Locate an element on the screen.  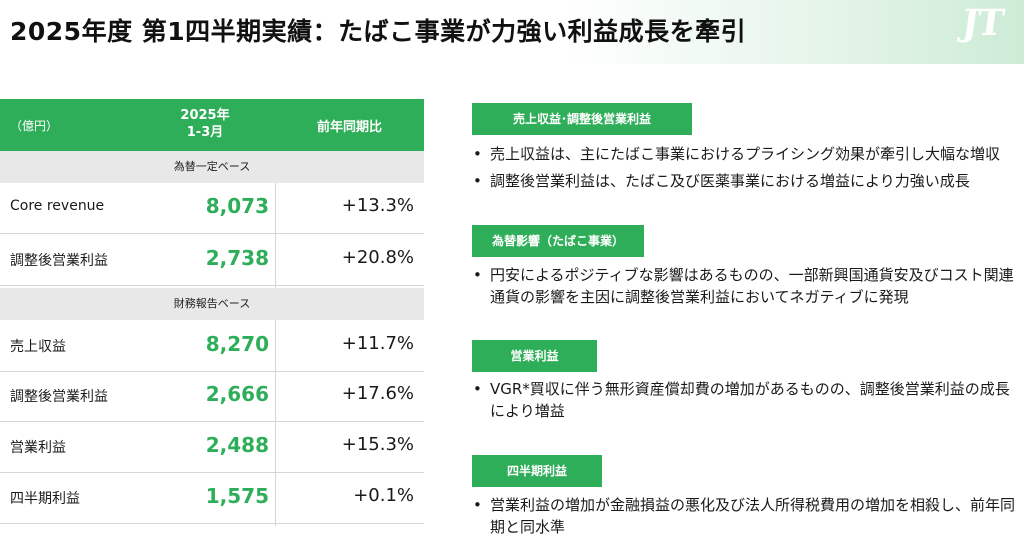
row-label: 売上収益 is located at coordinates (38, 347).